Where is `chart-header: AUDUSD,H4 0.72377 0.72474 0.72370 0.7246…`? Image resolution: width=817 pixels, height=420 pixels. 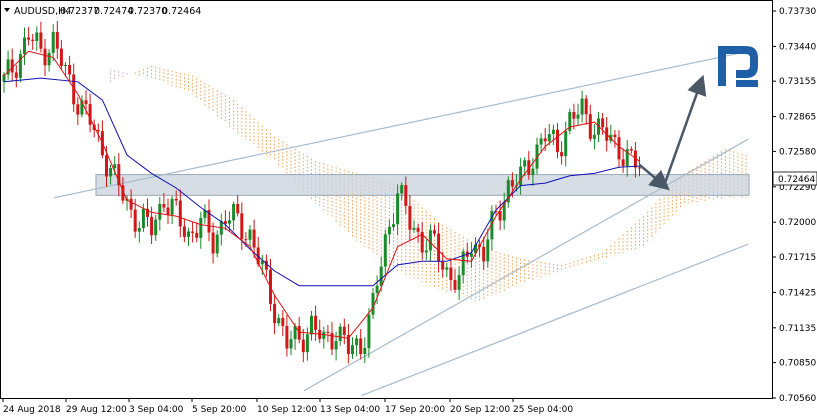 chart-header: AUDUSD,H4 0.72377 0.72474 0.72370 0.7246… is located at coordinates (102, 11).